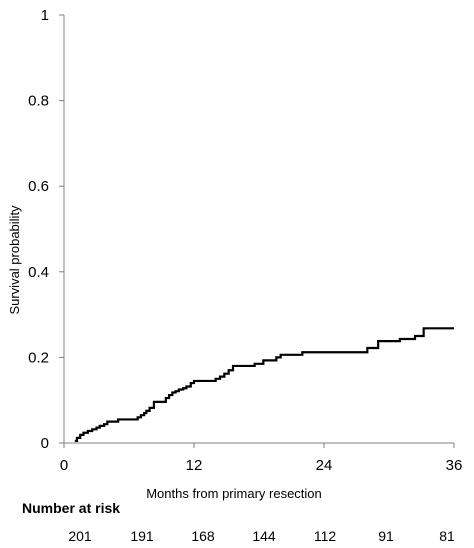  Describe the element at coordinates (38, 101) in the screenshot. I see `y-tick-label: 0.8` at that location.